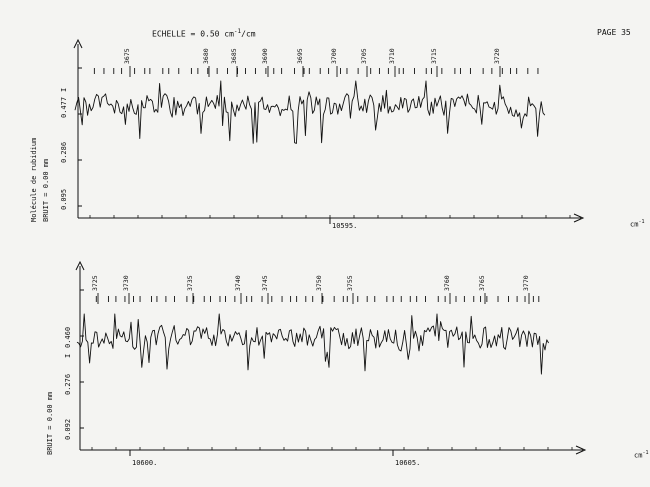 This screenshot has height=487, width=650. I want to click on line-position-label: 3760, so click(447, 283).